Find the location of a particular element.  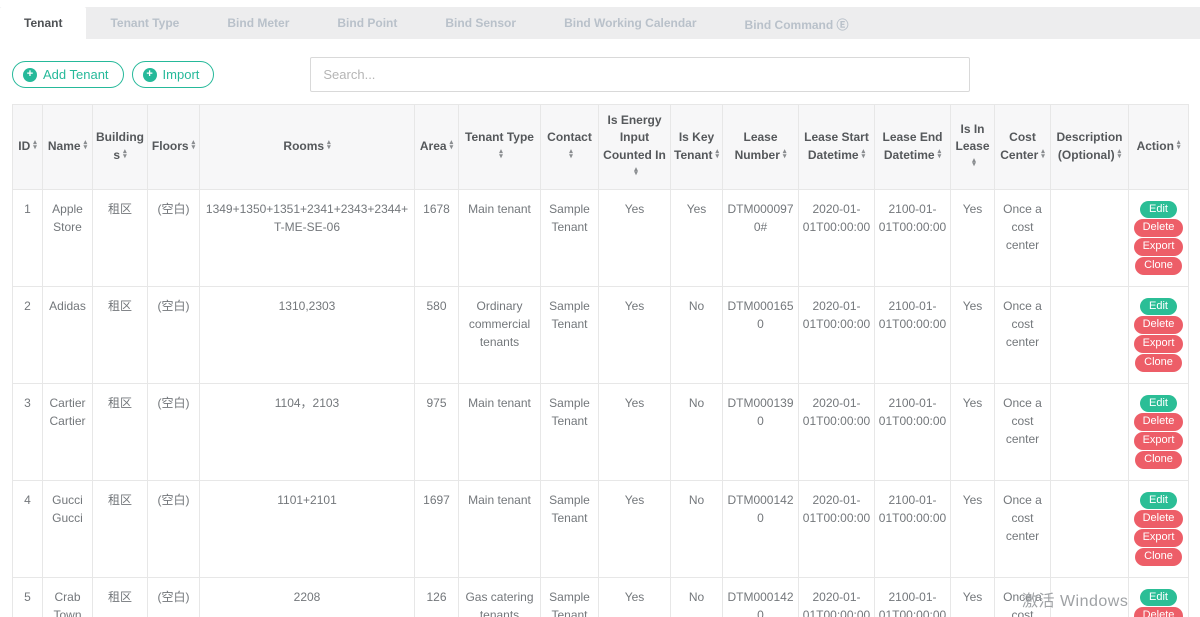

cell-id: 2 is located at coordinates (27, 334).